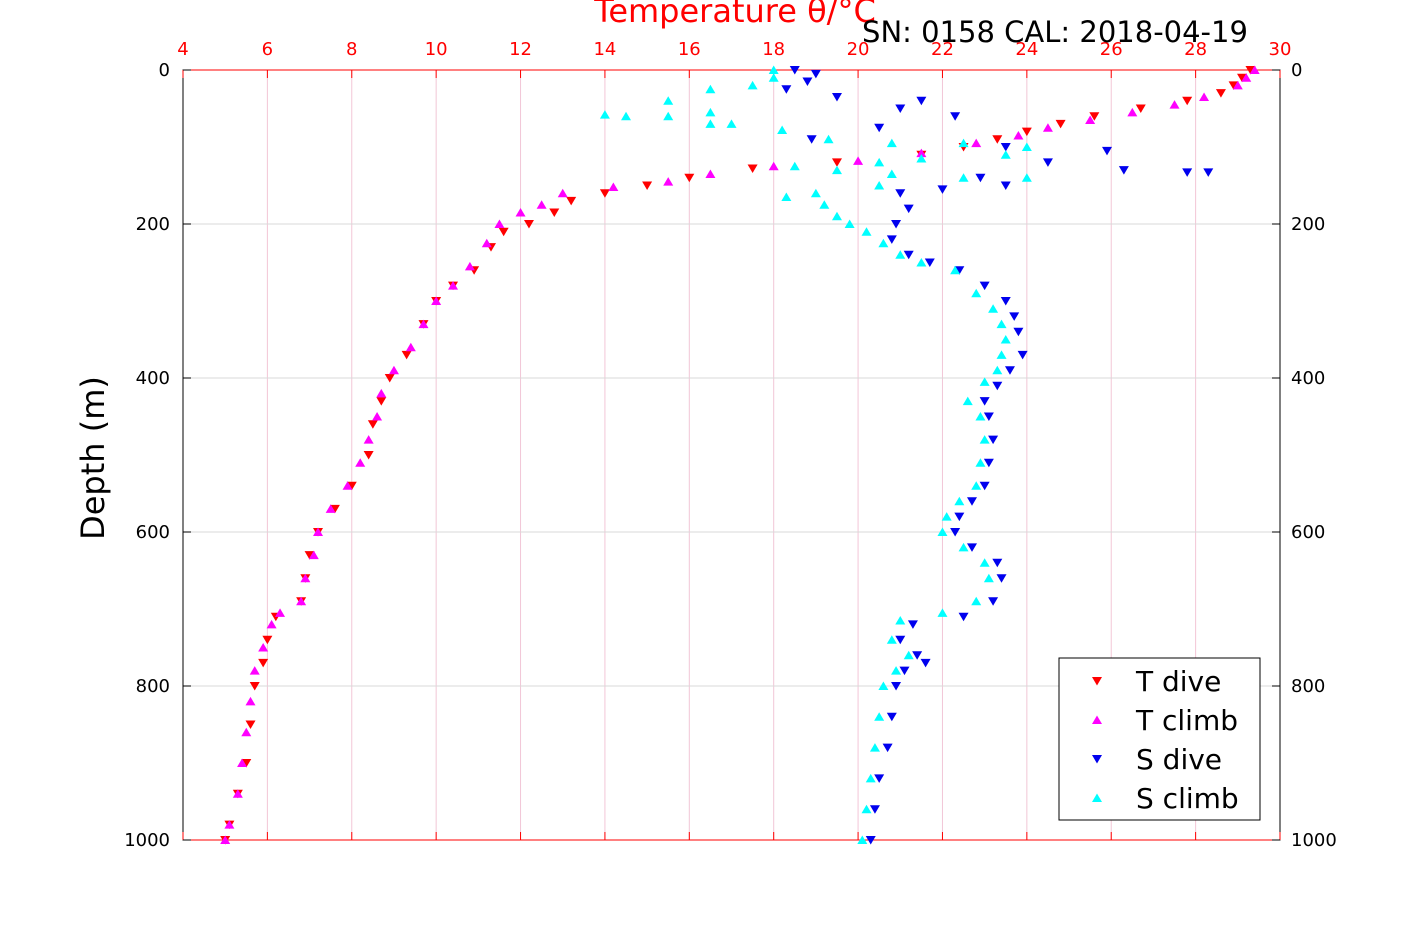 The height and width of the screenshot is (945, 1417). Describe the element at coordinates (1308, 378) in the screenshot. I see `y-tick-label-right: 400` at that location.